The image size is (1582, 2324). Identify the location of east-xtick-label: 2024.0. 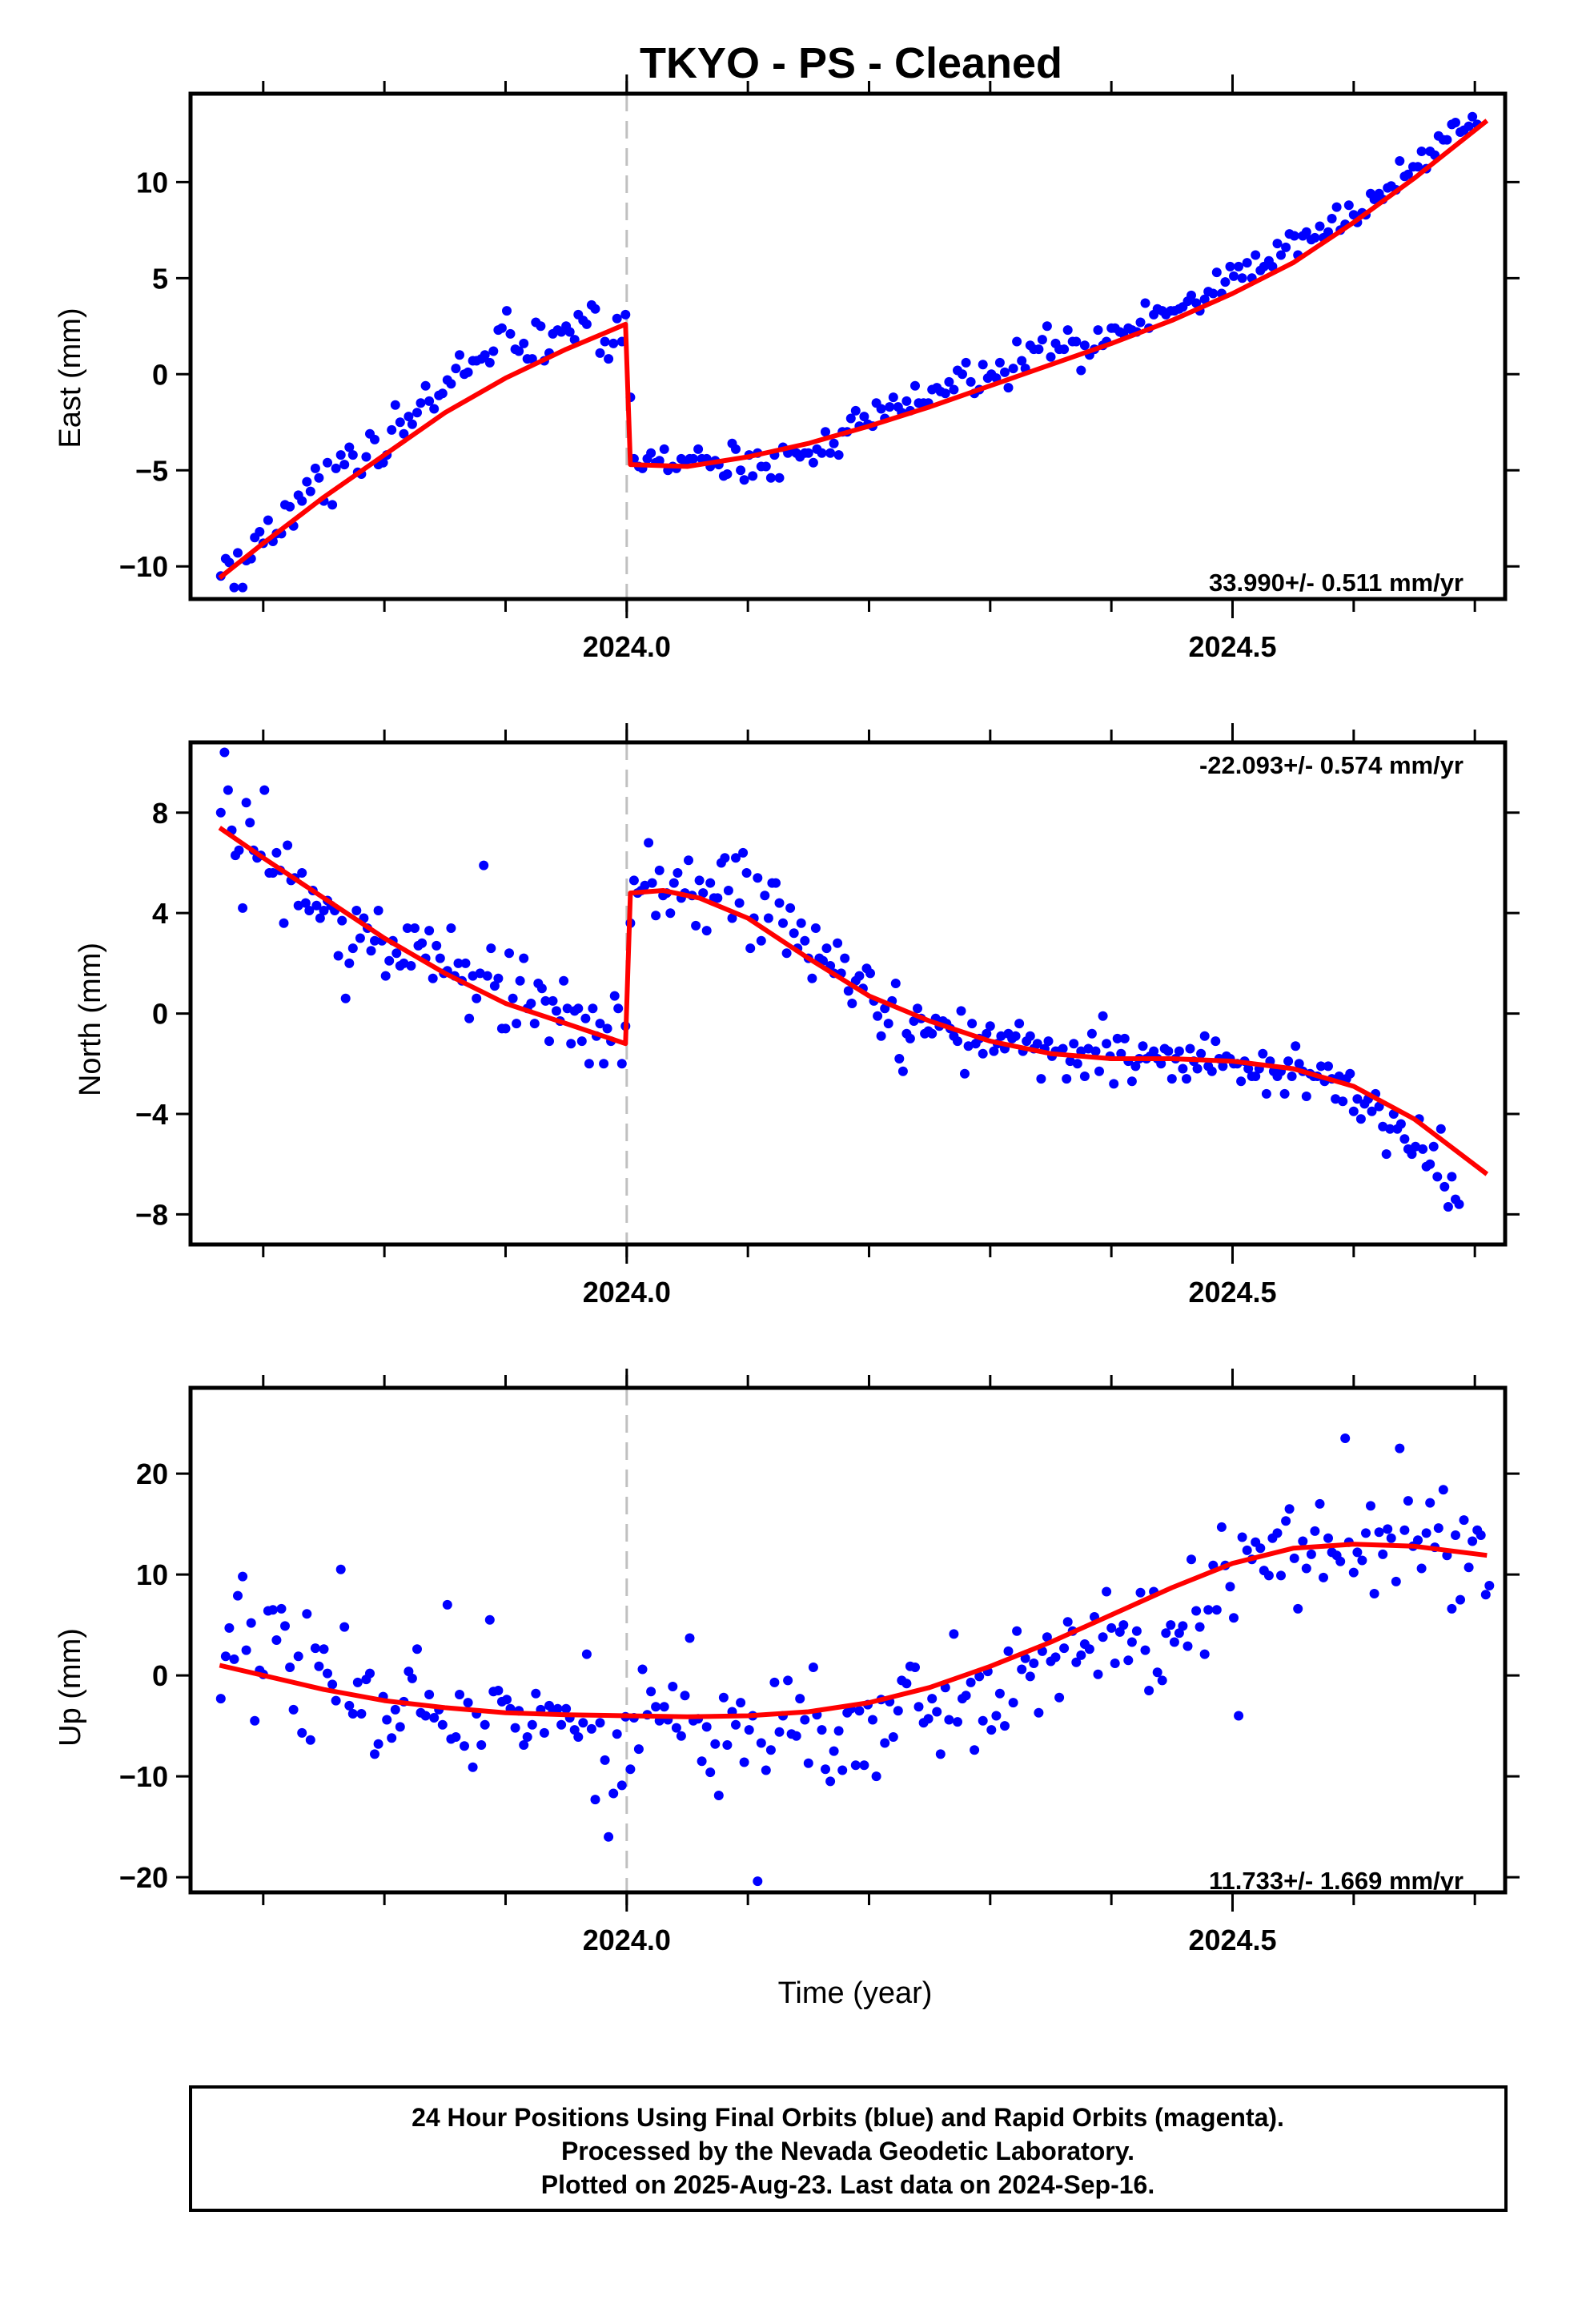
(627, 646).